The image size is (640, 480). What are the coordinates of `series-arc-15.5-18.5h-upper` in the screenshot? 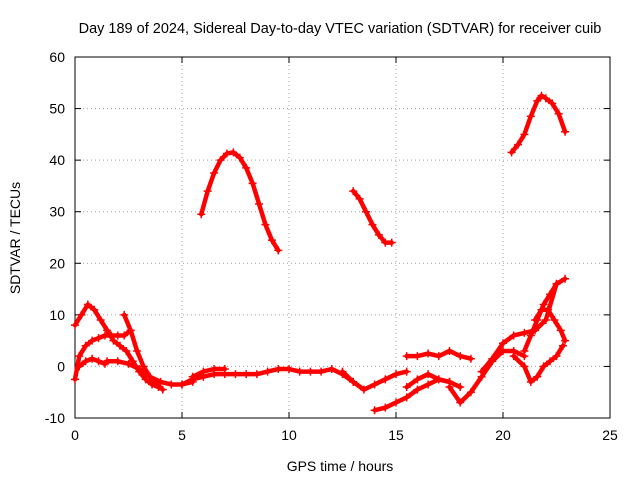 It's located at (438, 354).